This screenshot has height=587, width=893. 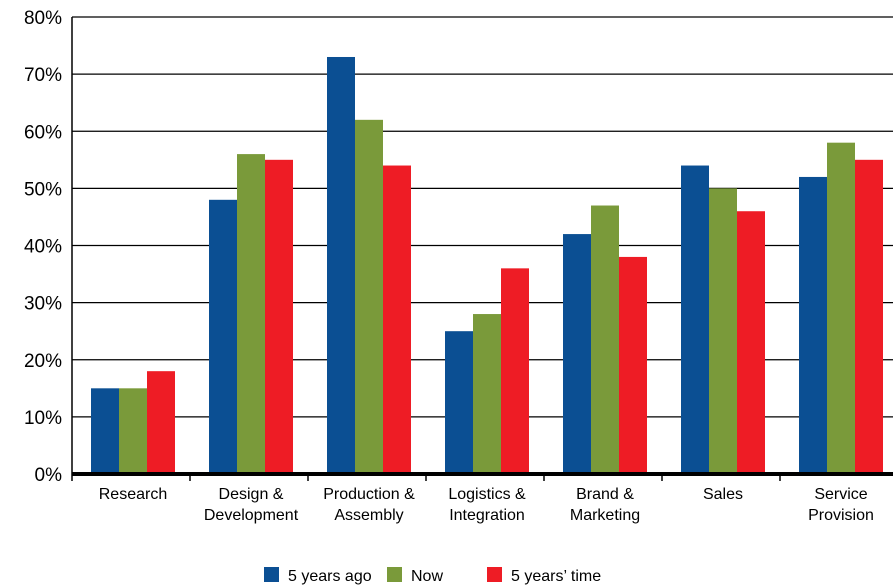 What do you see at coordinates (43, 189) in the screenshot?
I see `y-tick-label: 50%` at bounding box center [43, 189].